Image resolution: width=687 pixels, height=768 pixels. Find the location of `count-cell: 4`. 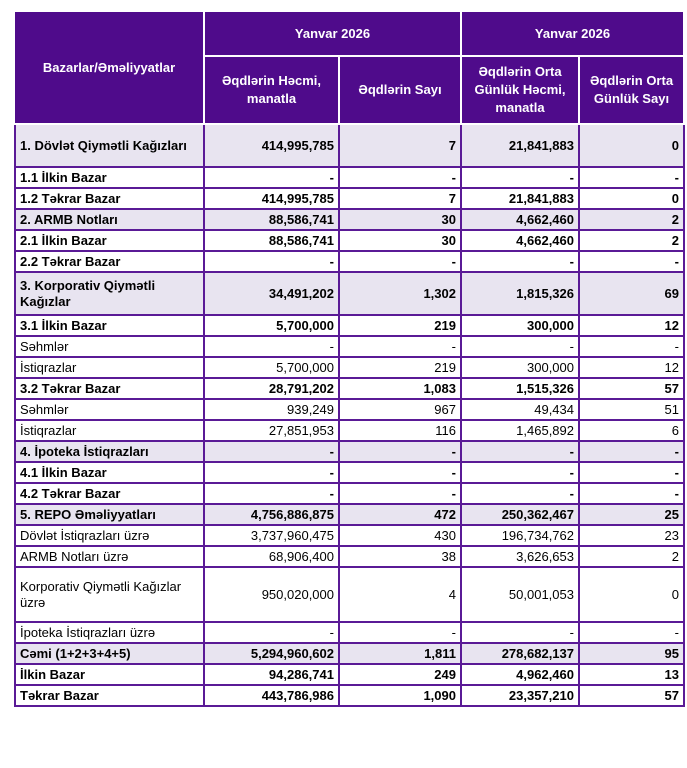

count-cell: 4 is located at coordinates (400, 594).